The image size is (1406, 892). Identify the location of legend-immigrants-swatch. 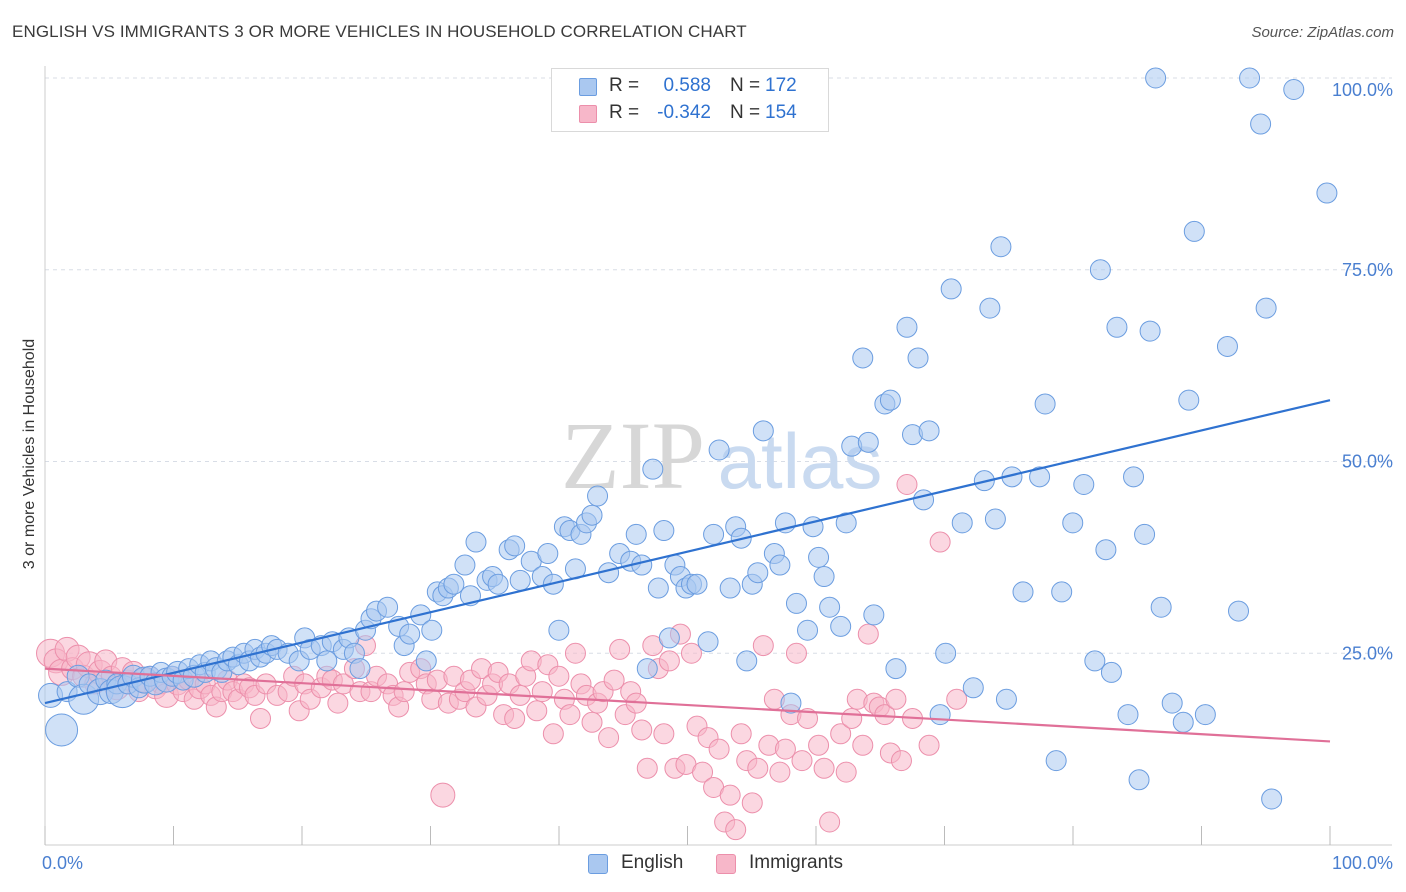
(726, 864).